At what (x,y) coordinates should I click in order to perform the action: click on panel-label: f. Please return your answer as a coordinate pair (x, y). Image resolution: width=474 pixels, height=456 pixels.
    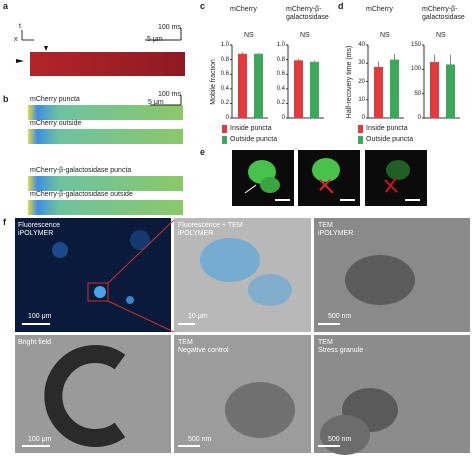
    Looking at the image, I should click on (4, 222).